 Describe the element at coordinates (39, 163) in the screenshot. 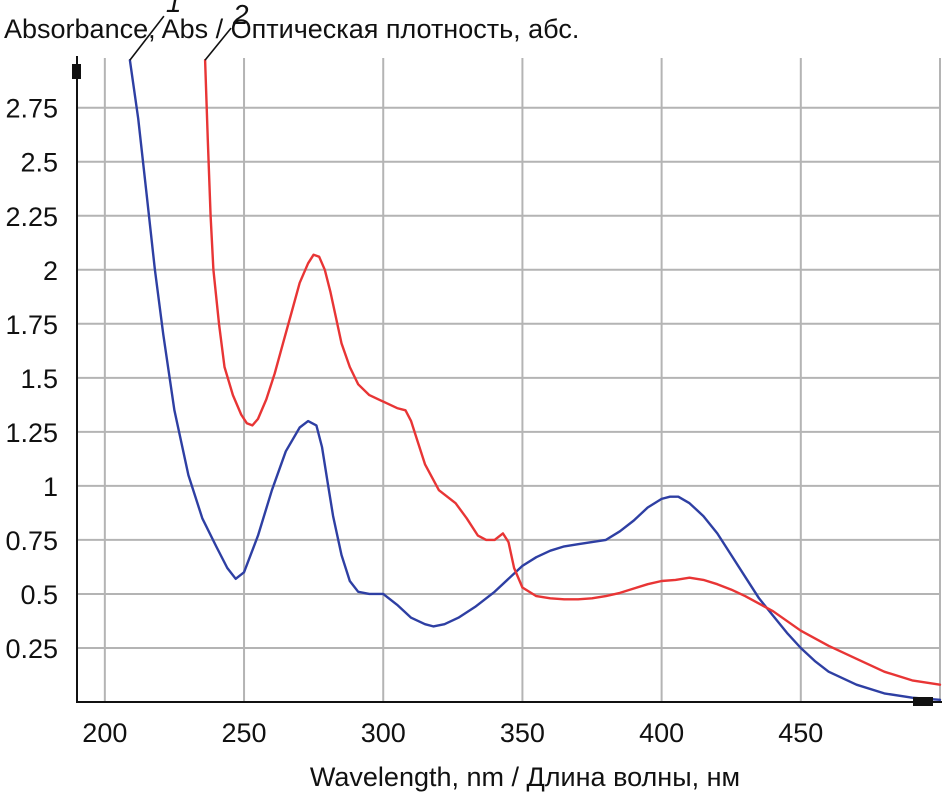

I see `y-tick-label: 2.5` at that location.